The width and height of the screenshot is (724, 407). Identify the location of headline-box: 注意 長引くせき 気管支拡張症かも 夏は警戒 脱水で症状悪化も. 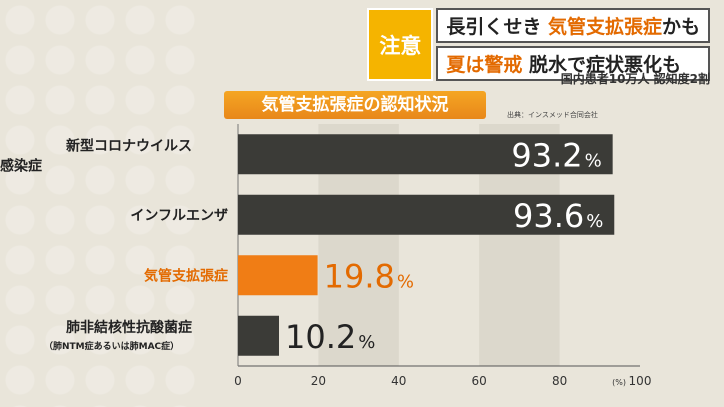
(538, 44).